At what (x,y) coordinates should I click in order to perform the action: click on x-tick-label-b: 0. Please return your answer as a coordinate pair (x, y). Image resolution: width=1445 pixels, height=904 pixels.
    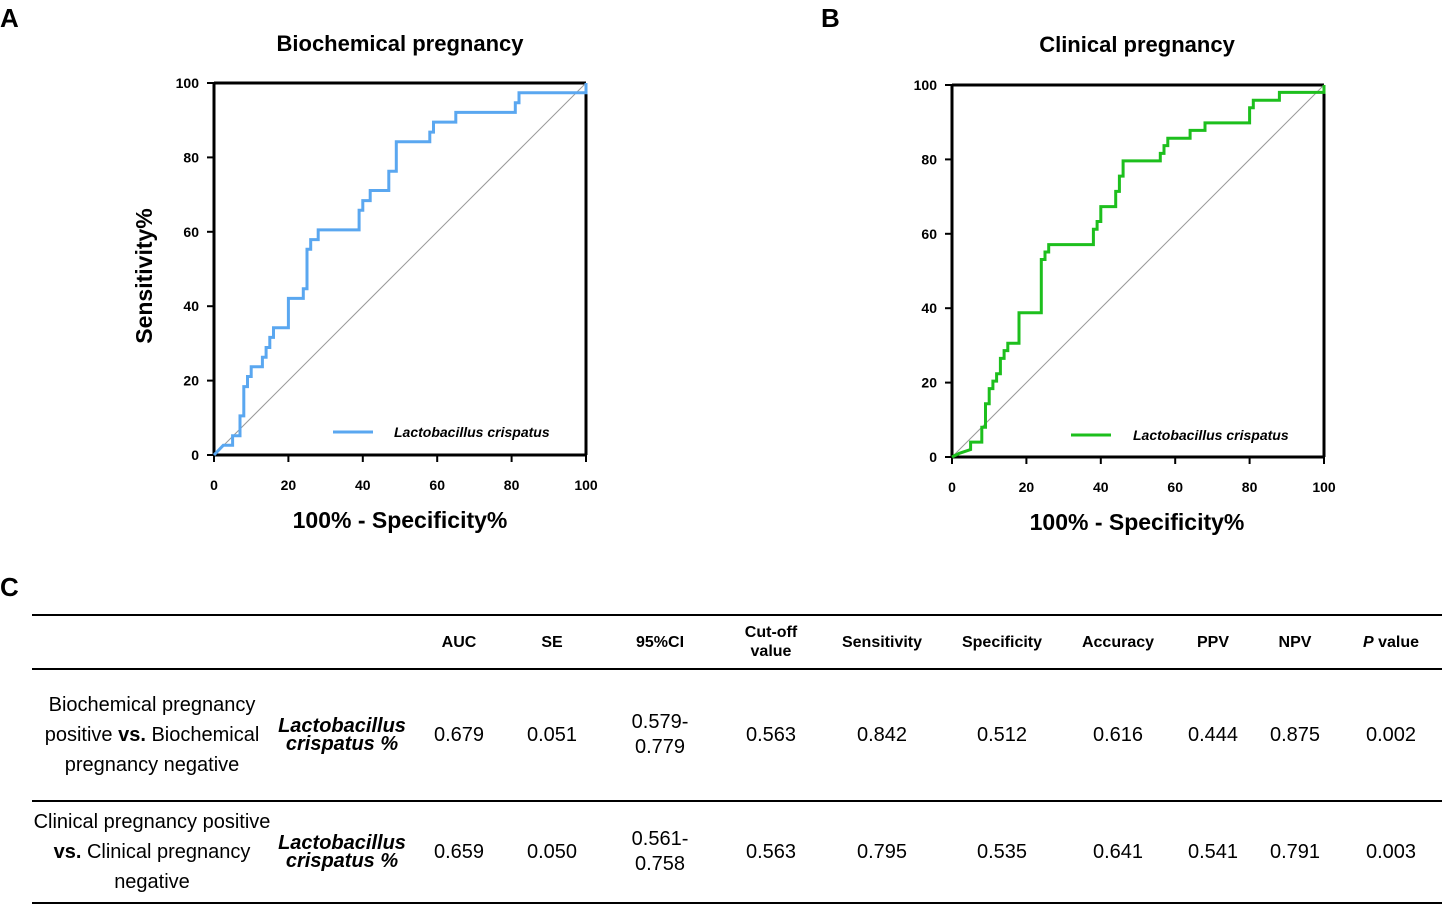
    Looking at the image, I should click on (952, 487).